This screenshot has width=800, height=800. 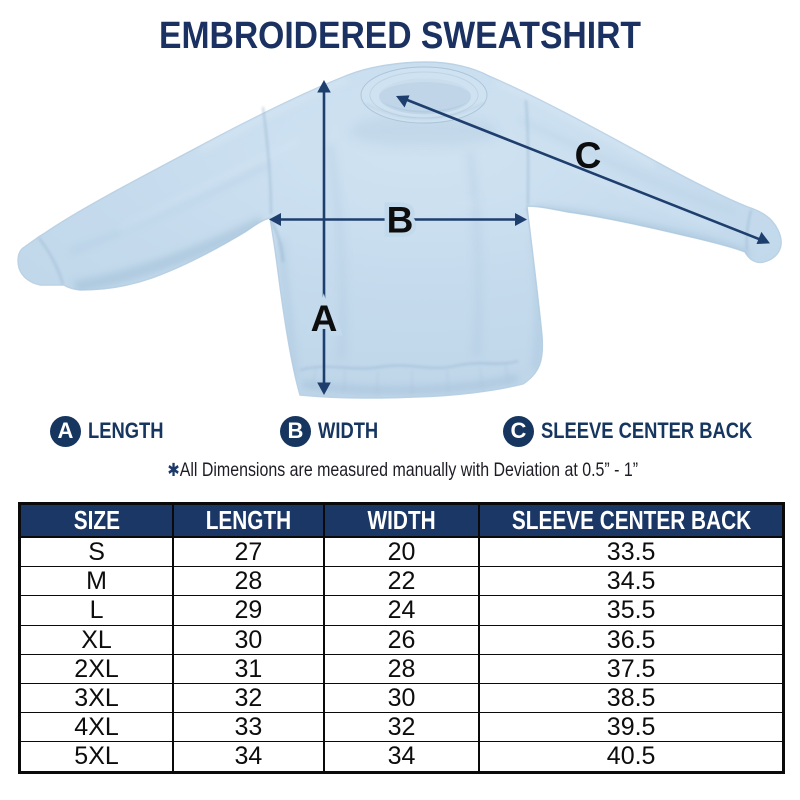 What do you see at coordinates (588, 155) in the screenshot?
I see `svg-text: C` at bounding box center [588, 155].